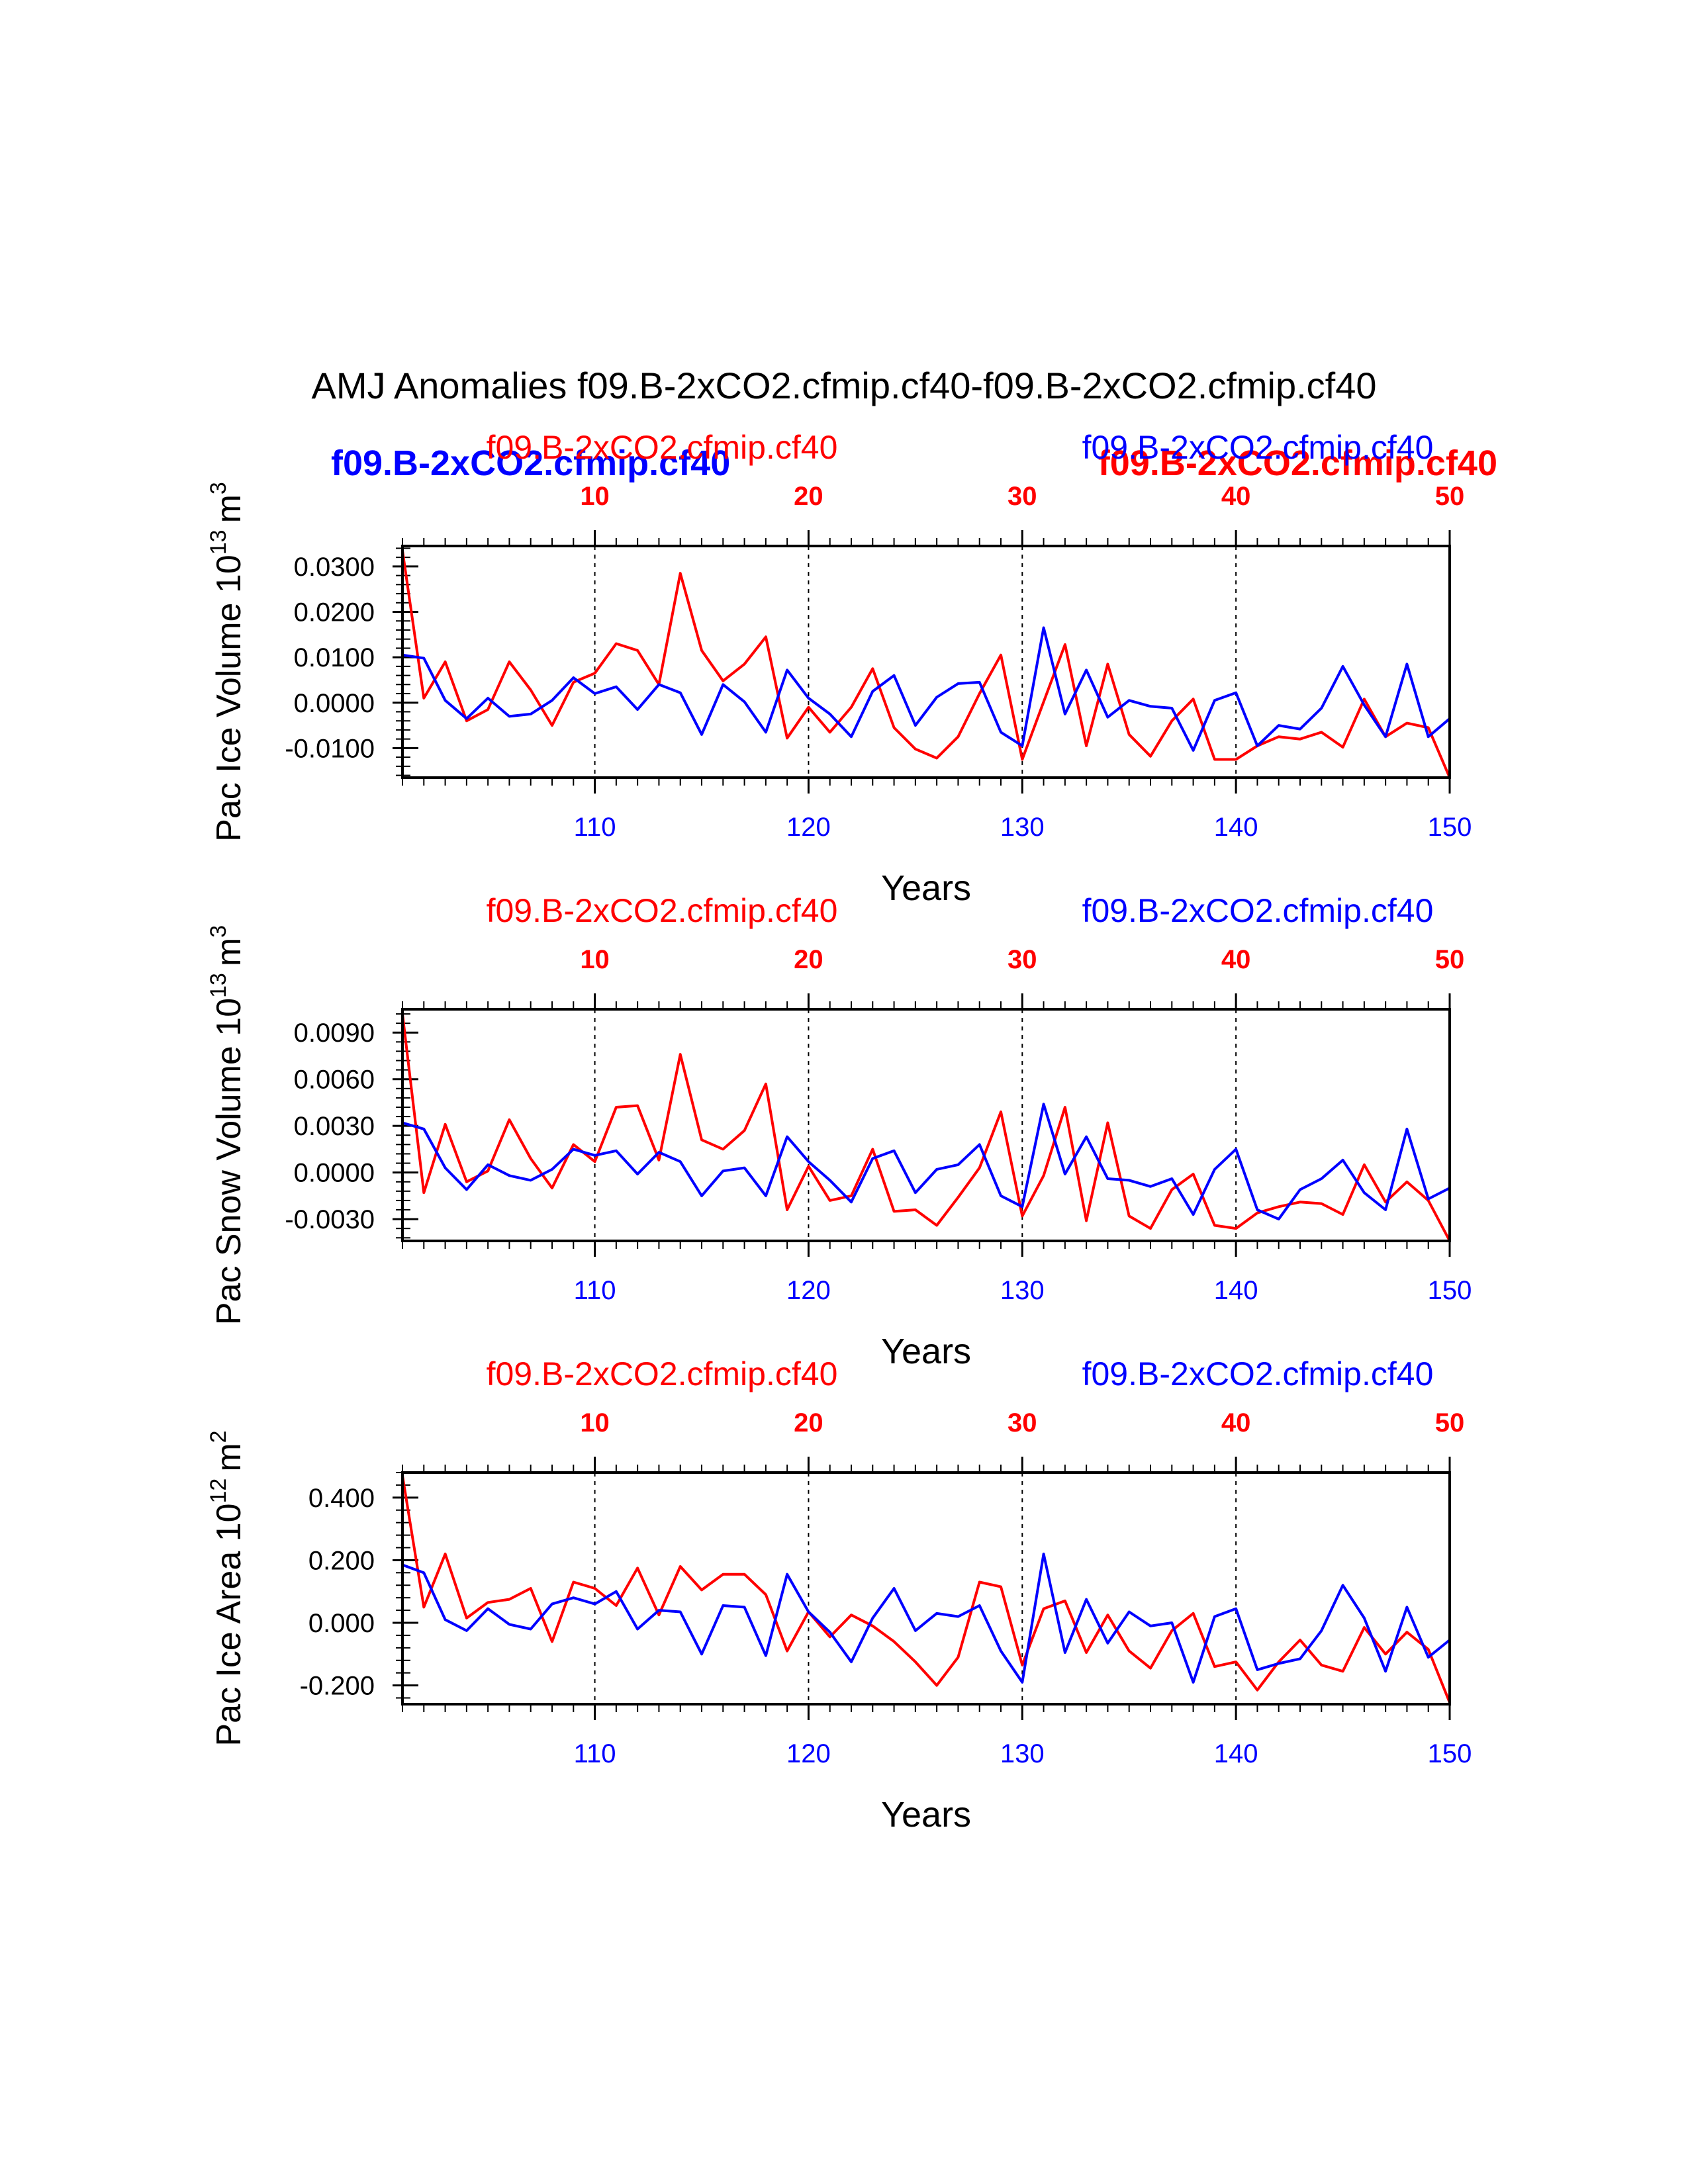 Image resolution: width=1688 pixels, height=2184 pixels. Describe the element at coordinates (334, 567) in the screenshot. I see `y-tick-label: 0.0300` at that location.